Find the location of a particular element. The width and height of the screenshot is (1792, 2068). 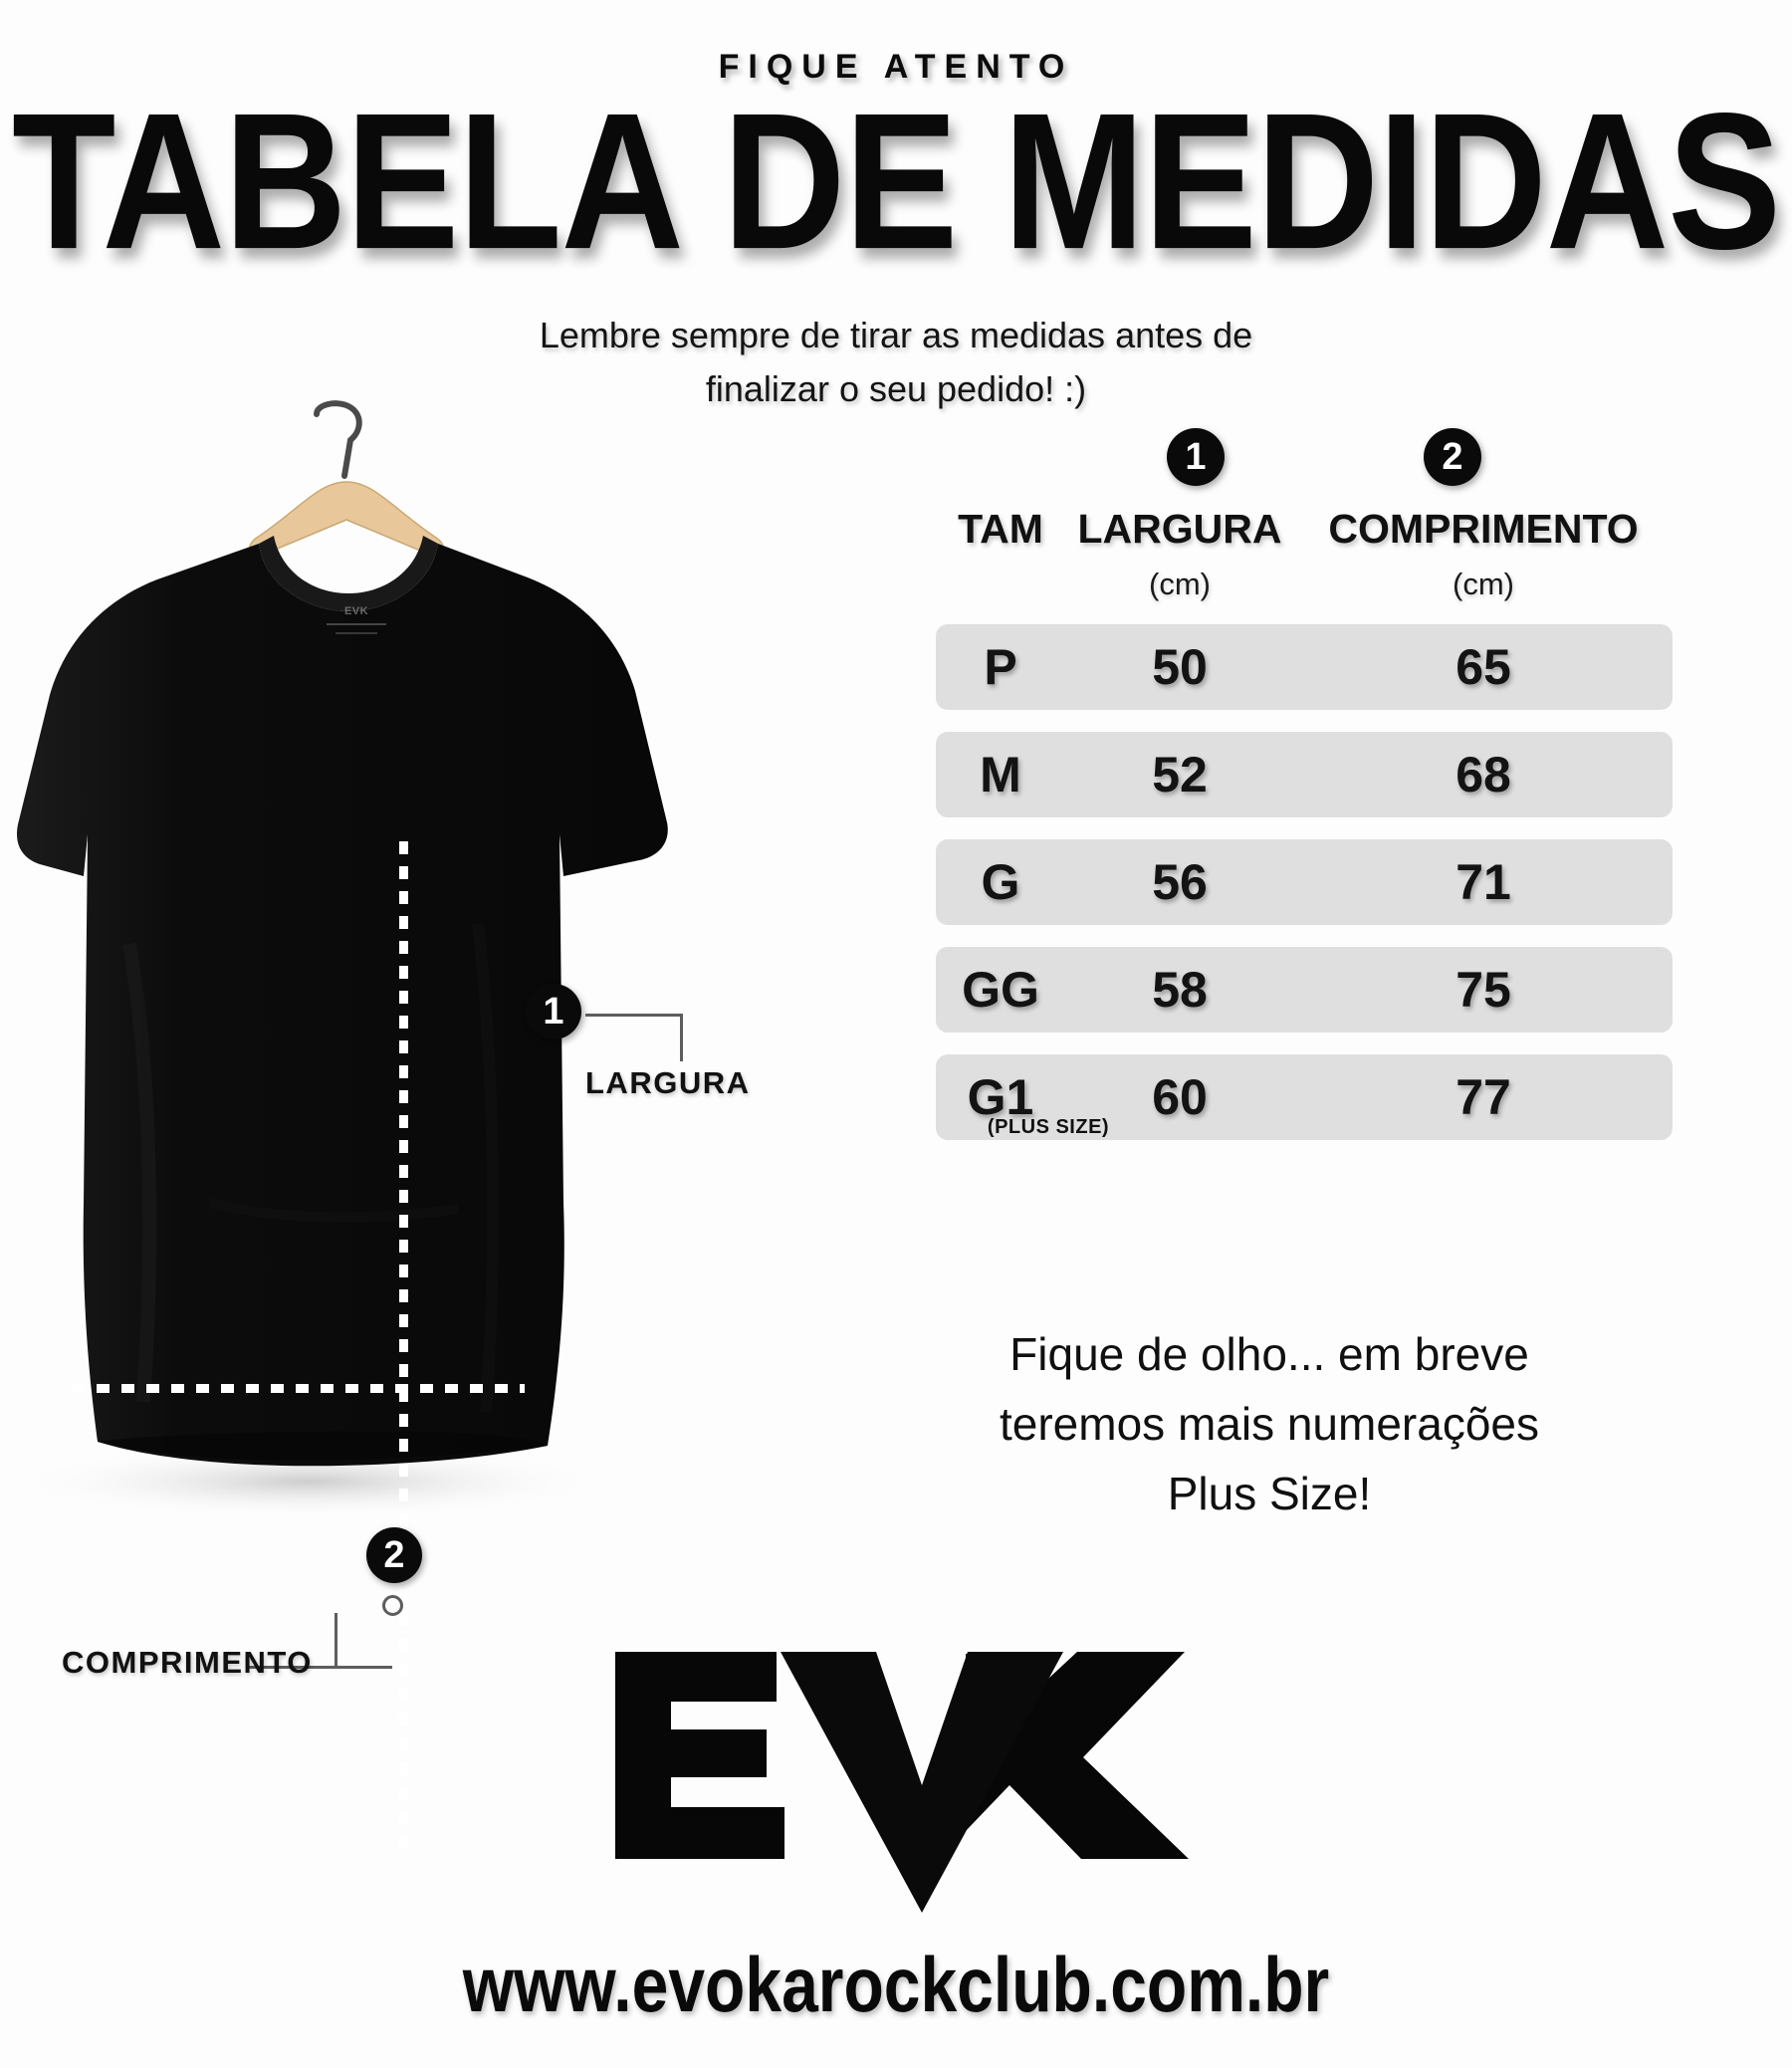

length-dashed-guide is located at coordinates (404, 1345).